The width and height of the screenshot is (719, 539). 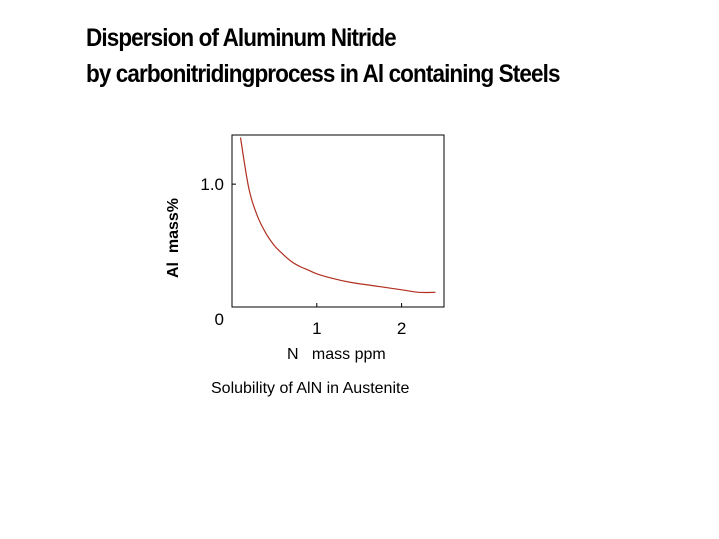 I want to click on chart-caption: Solubility of AlN in Austenite, so click(x=310, y=388).